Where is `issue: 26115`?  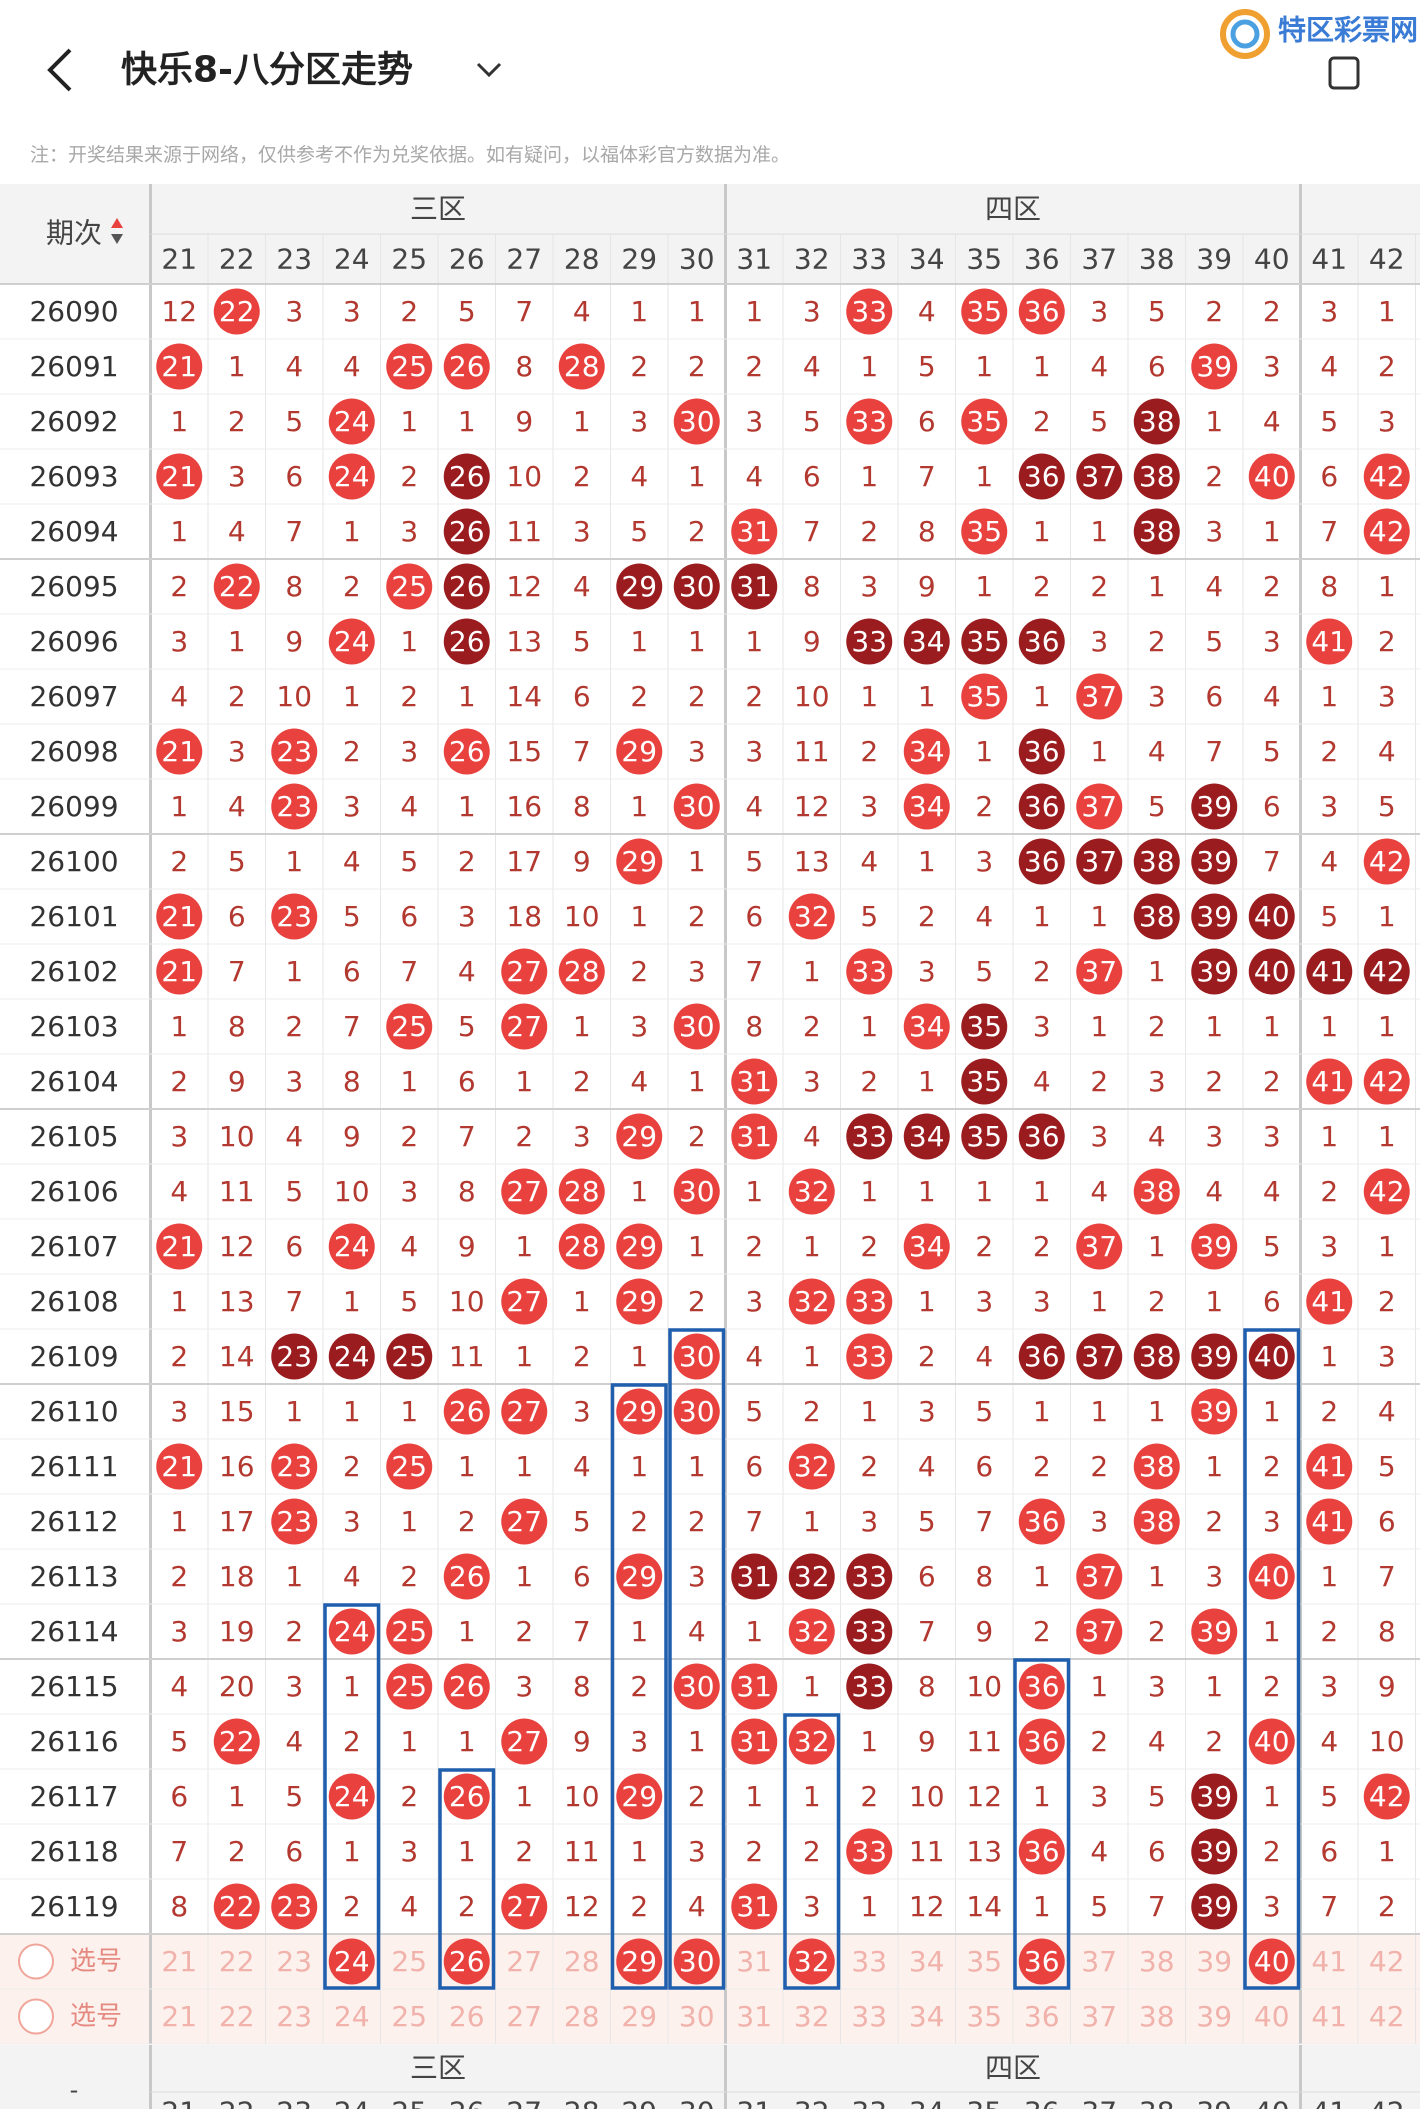 issue: 26115 is located at coordinates (73, 1686).